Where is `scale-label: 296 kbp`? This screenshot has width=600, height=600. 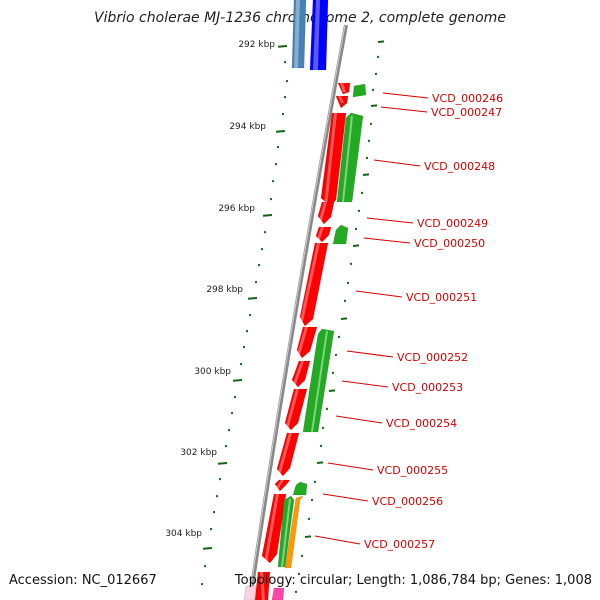 scale-label: 296 kbp is located at coordinates (236, 209).